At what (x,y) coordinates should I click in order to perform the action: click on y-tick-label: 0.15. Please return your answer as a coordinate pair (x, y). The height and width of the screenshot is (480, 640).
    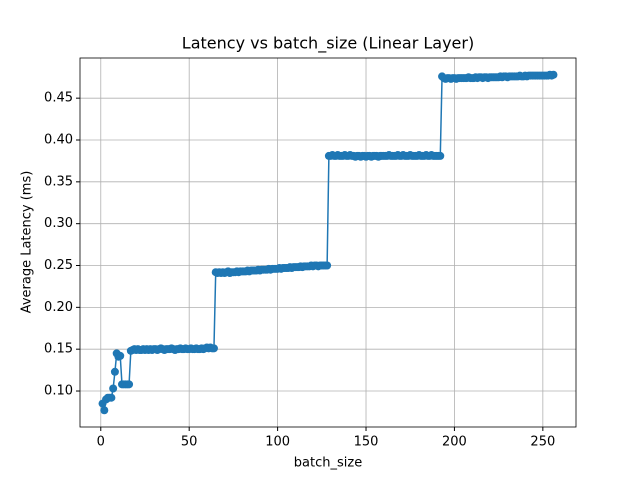
    Looking at the image, I should click on (58, 349).